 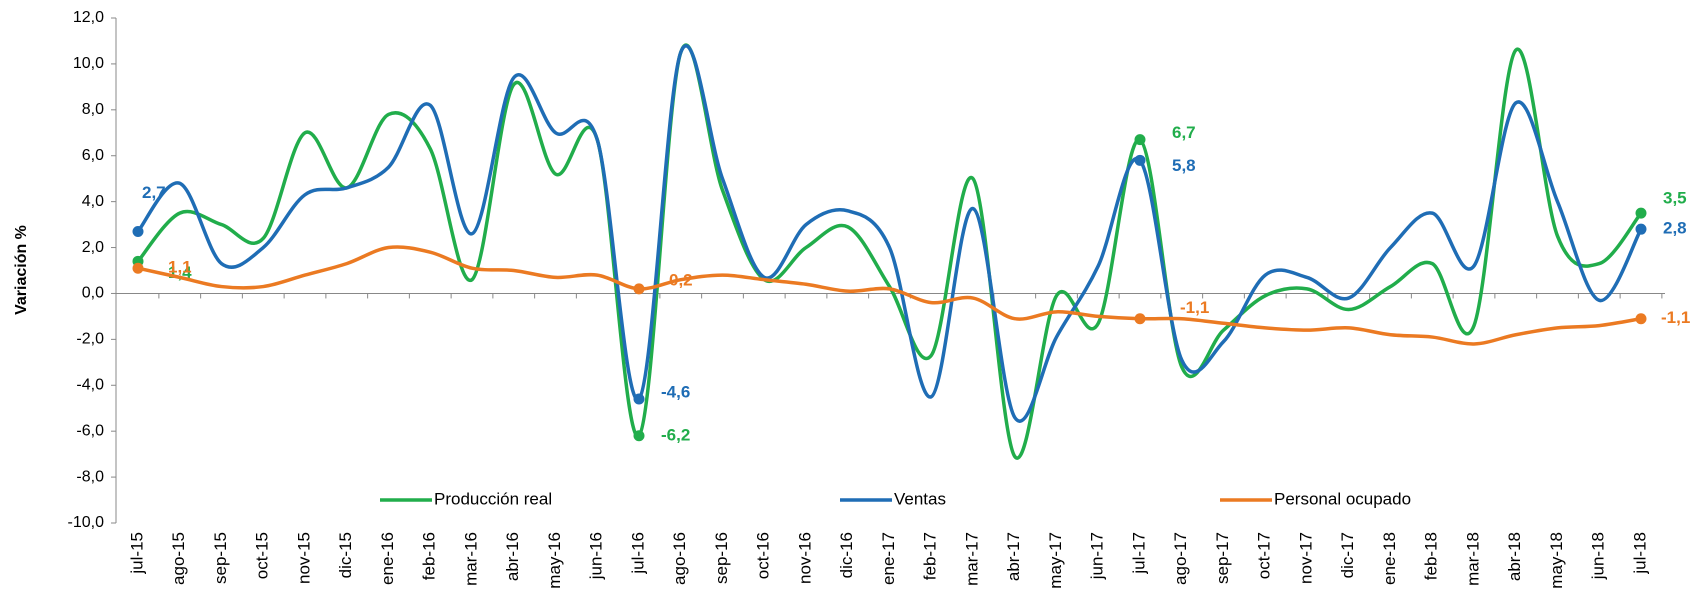 What do you see at coordinates (846, 555) in the screenshot?
I see `x-tick-label: dic-16` at bounding box center [846, 555].